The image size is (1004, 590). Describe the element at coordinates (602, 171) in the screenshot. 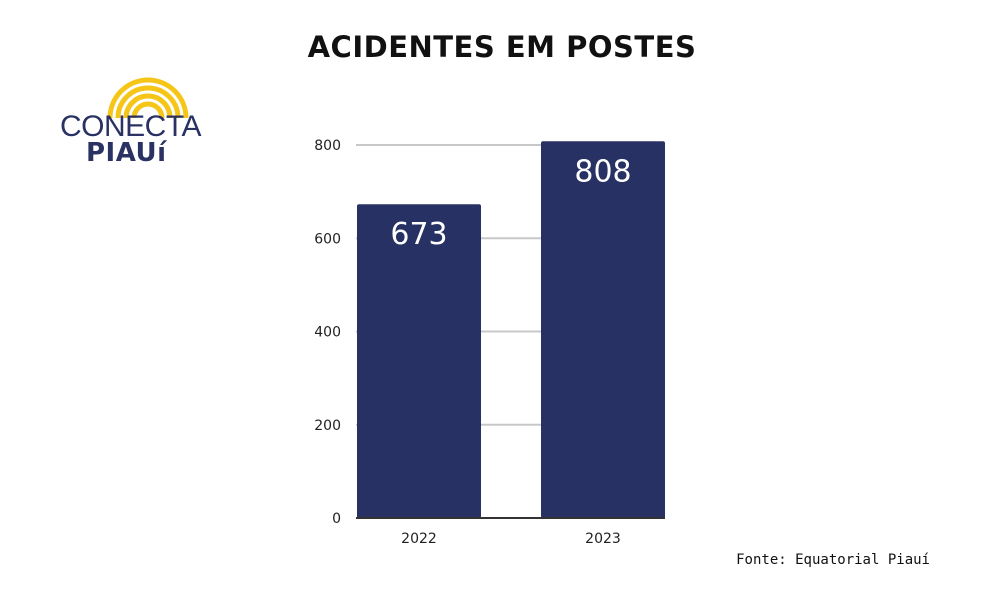

I see `data-label-2023: 808` at that location.